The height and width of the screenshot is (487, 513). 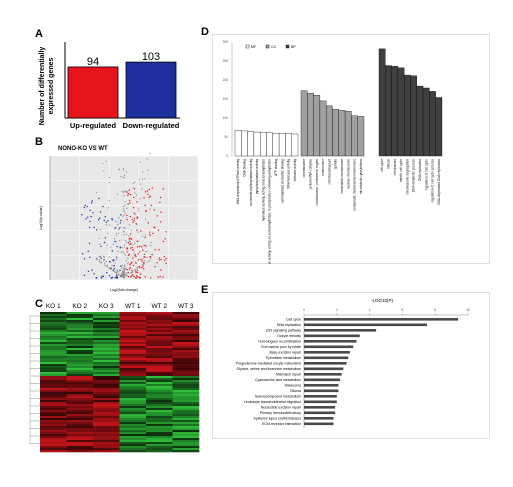 I want to click on a-value-label: 103, so click(x=151, y=57).